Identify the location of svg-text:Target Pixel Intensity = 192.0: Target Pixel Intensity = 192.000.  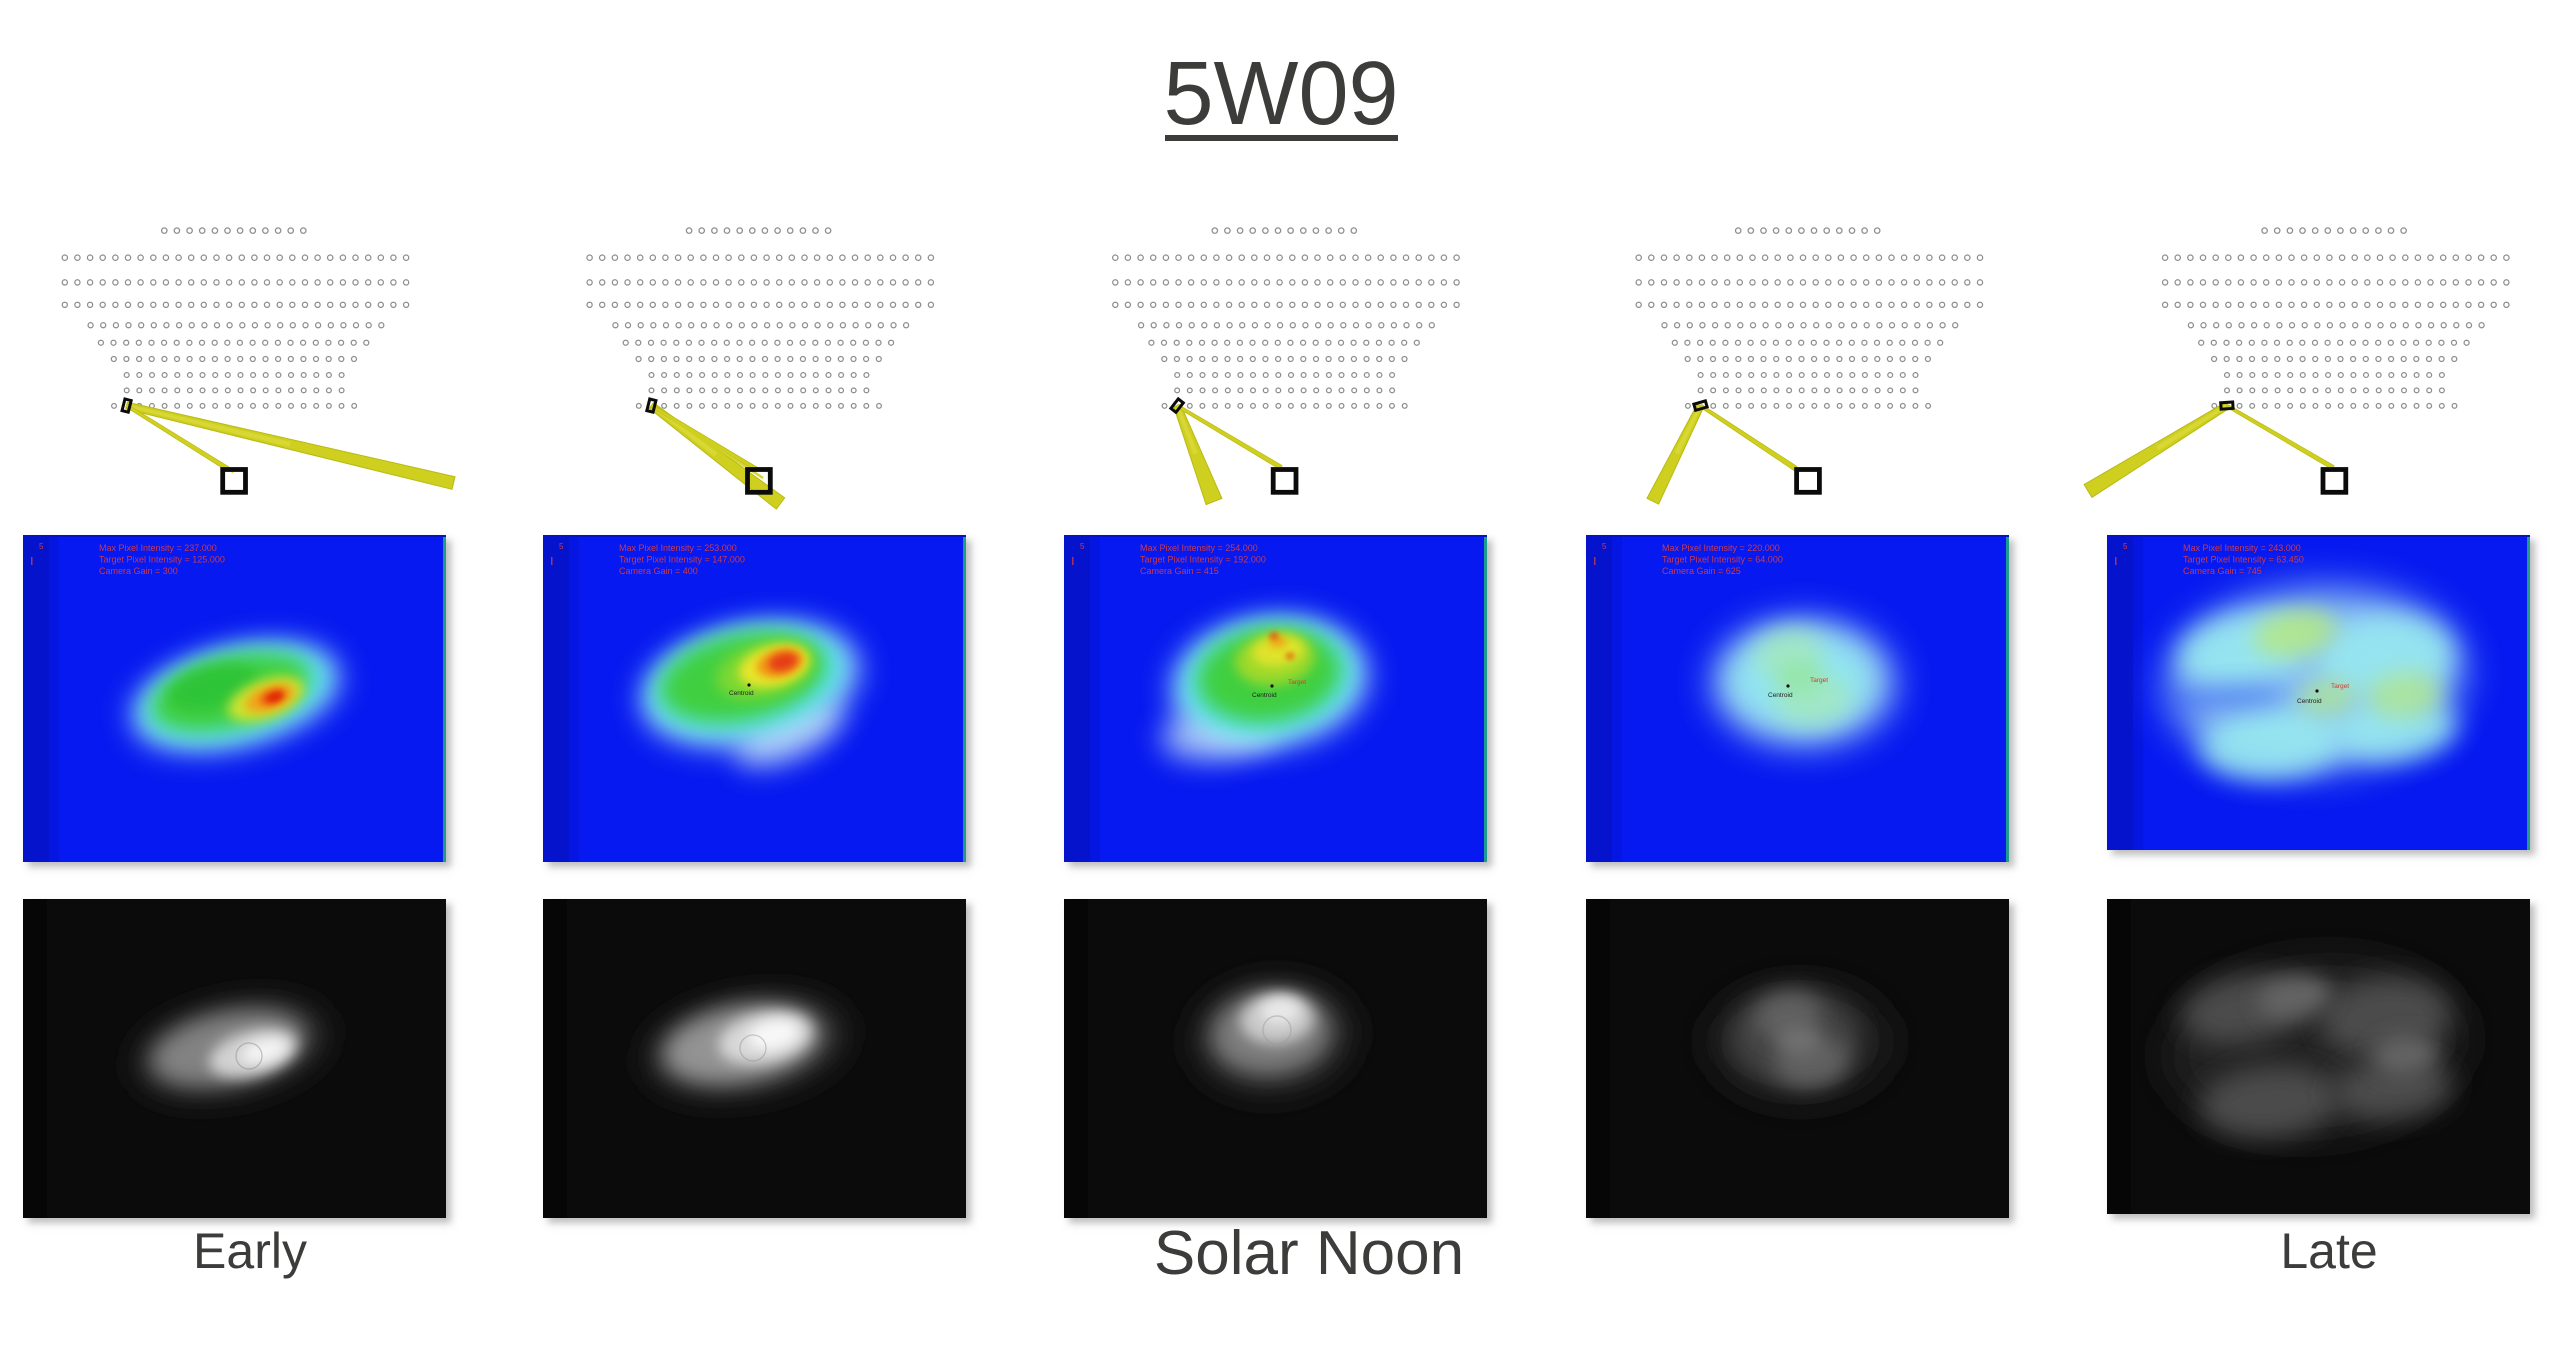
(1203, 560).